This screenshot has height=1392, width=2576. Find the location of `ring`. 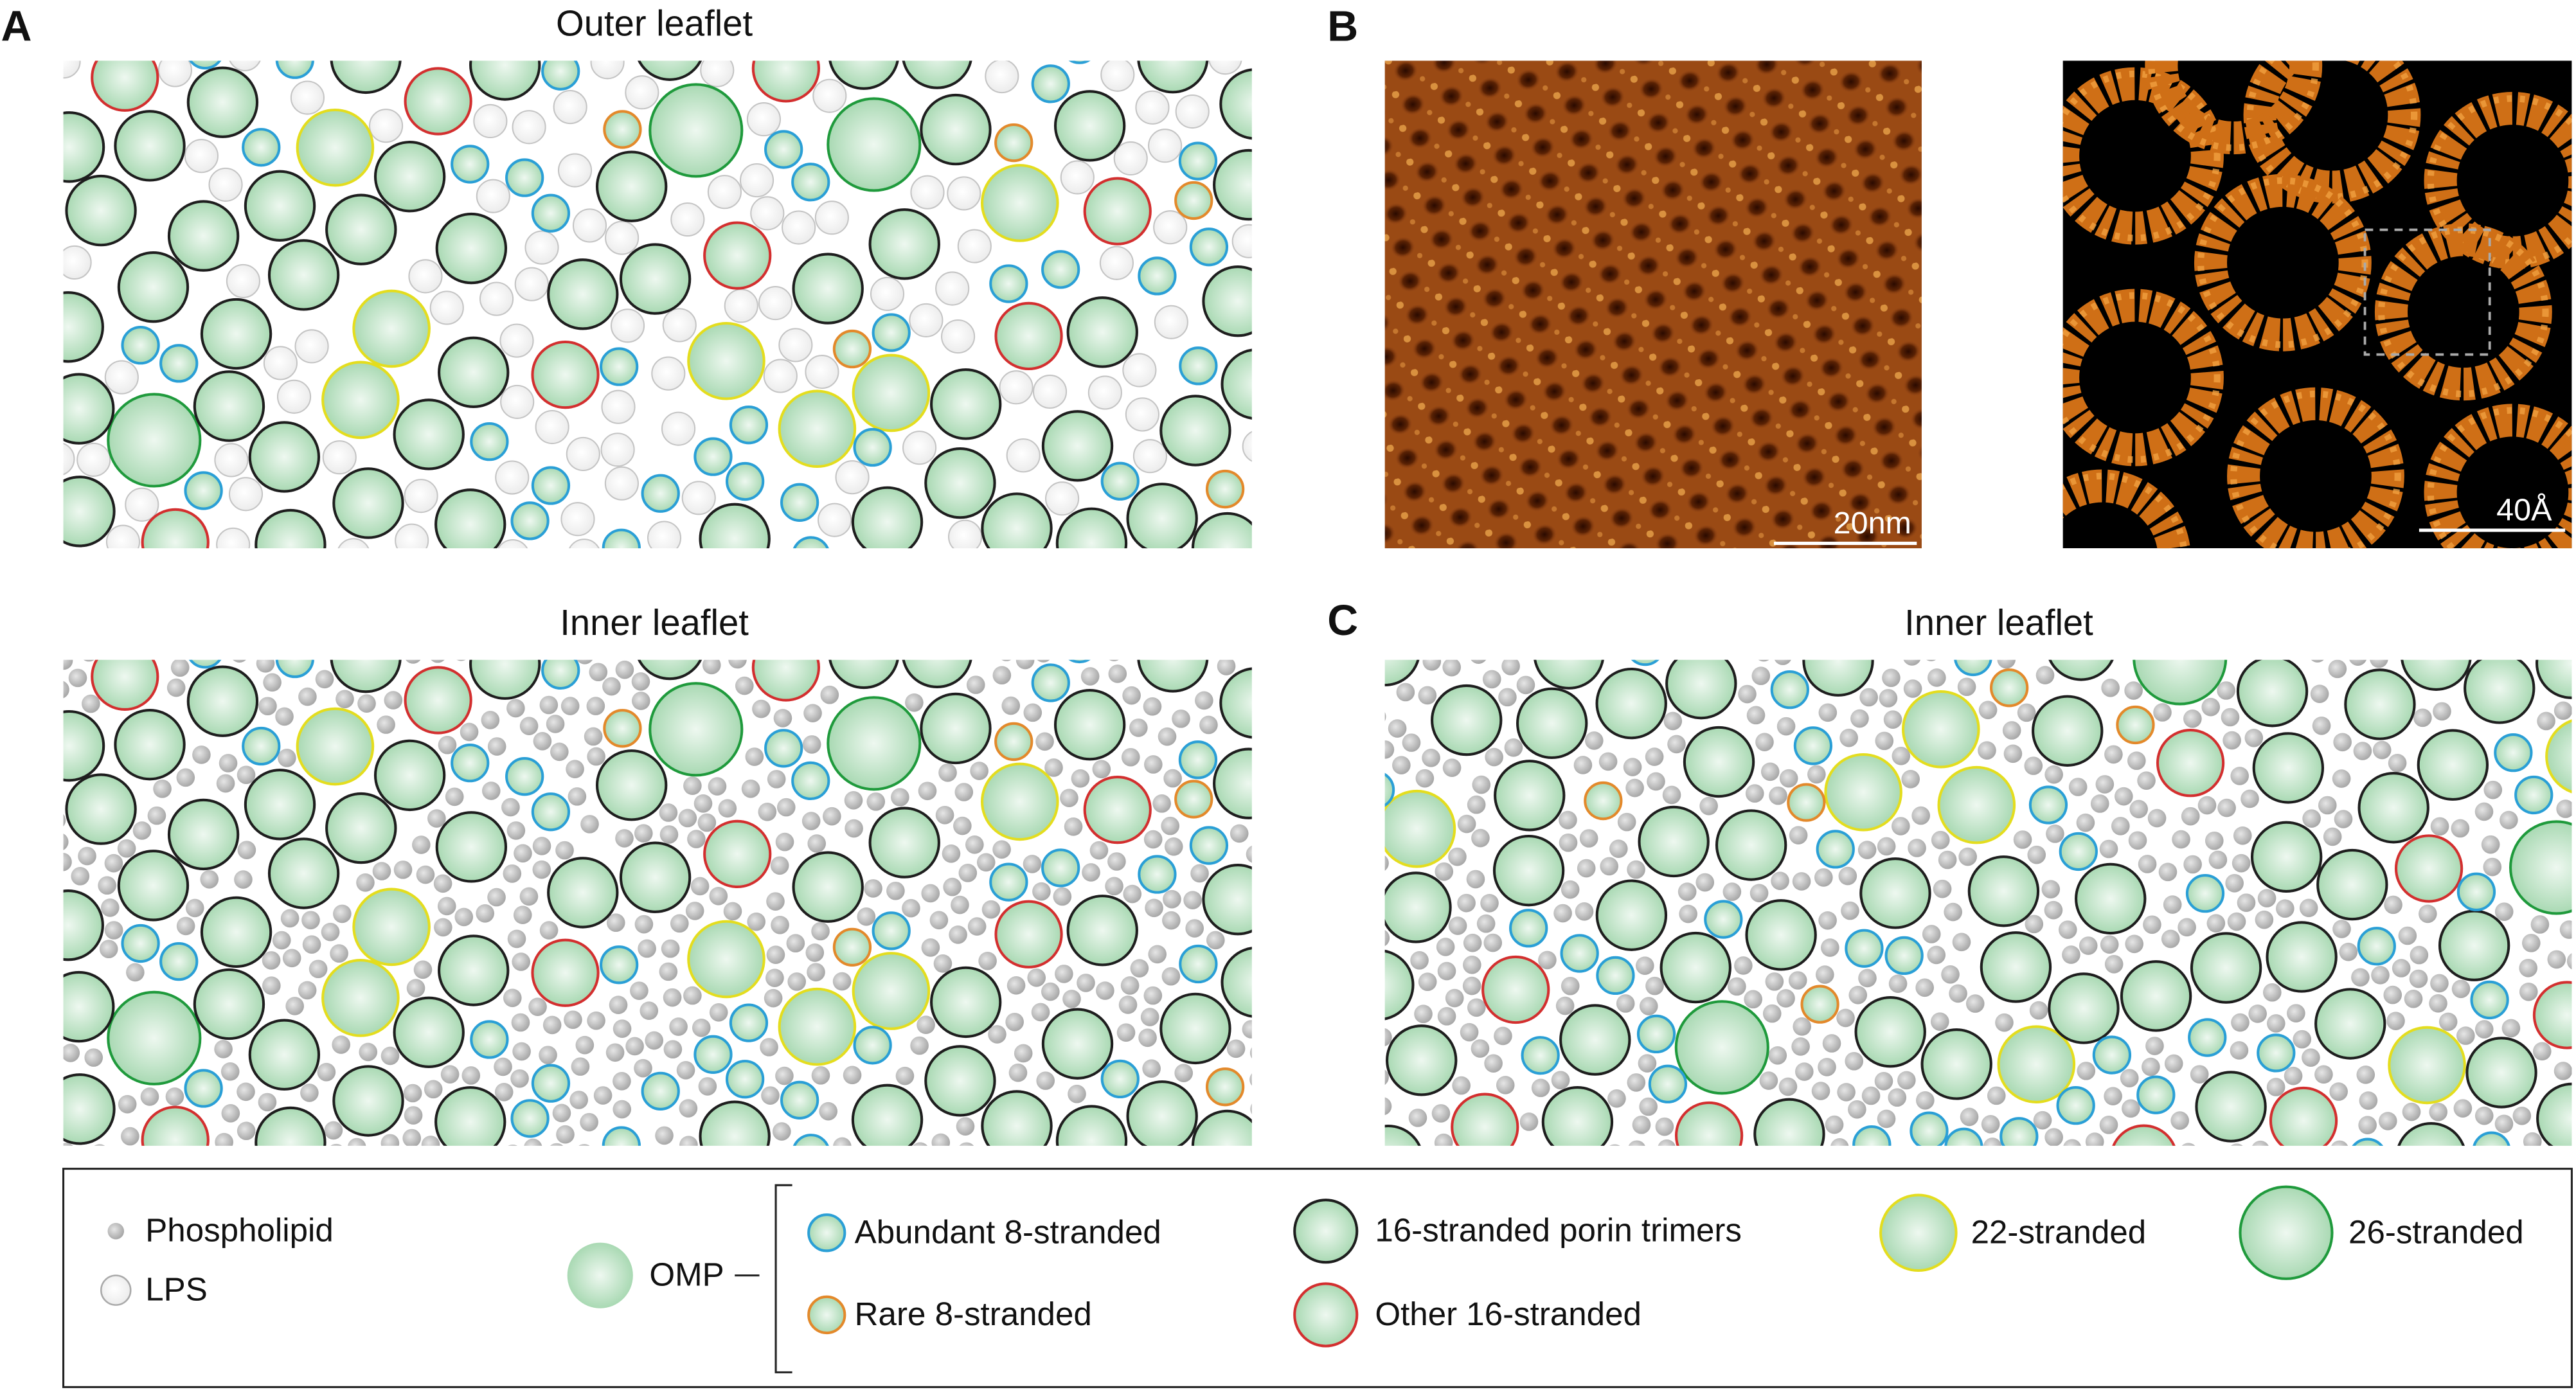

ring is located at coordinates (2143, 156).